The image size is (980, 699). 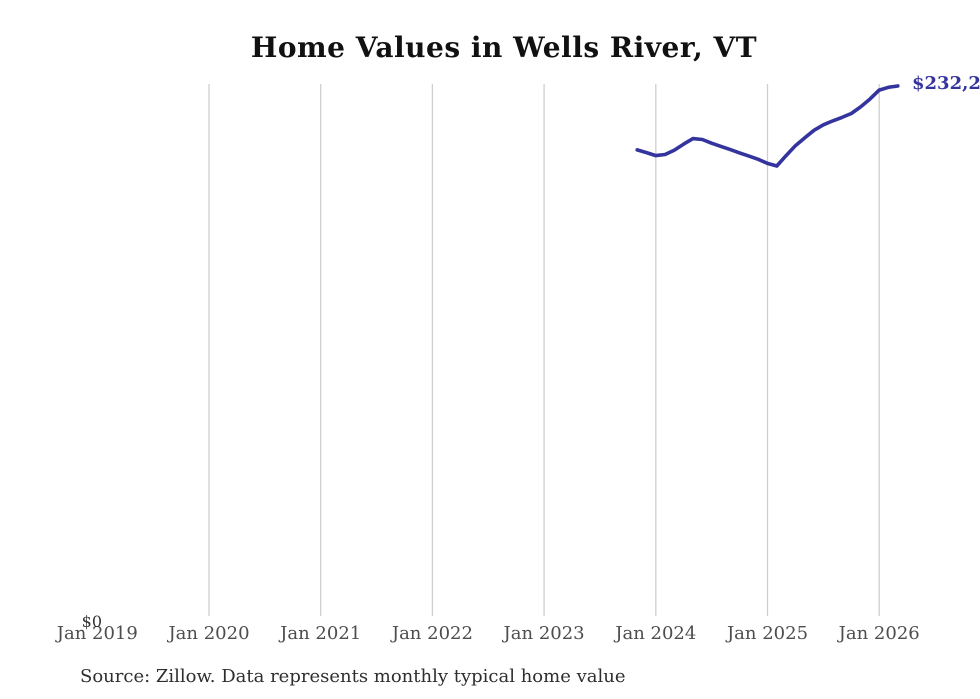 What do you see at coordinates (91, 621) in the screenshot?
I see `y-axis-zero-label: $0` at bounding box center [91, 621].